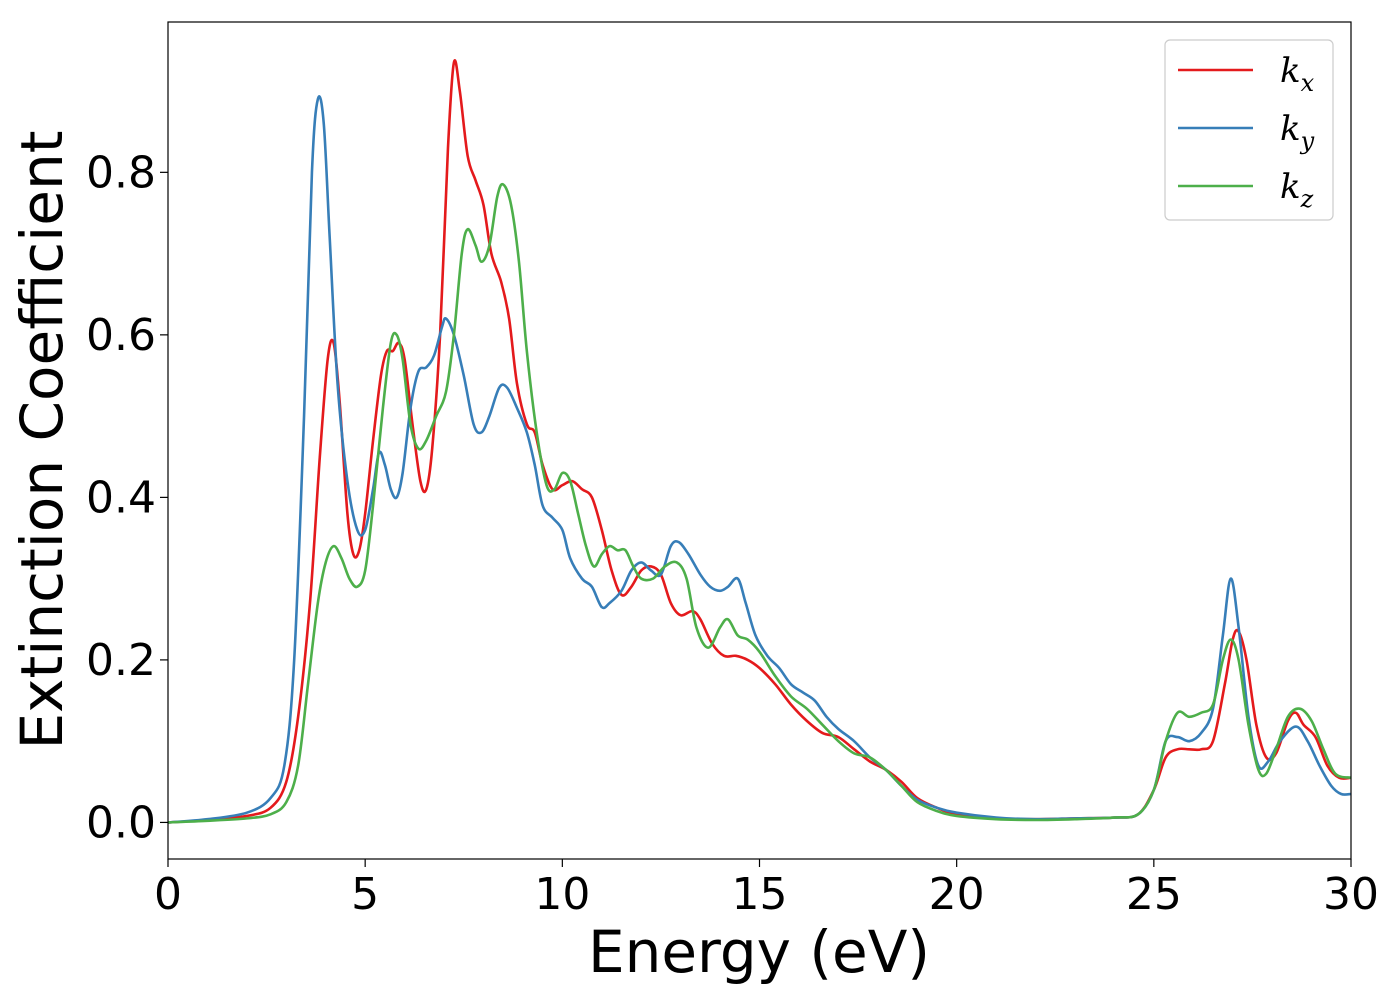  I want to click on x-tick-label: 5, so click(365, 894).